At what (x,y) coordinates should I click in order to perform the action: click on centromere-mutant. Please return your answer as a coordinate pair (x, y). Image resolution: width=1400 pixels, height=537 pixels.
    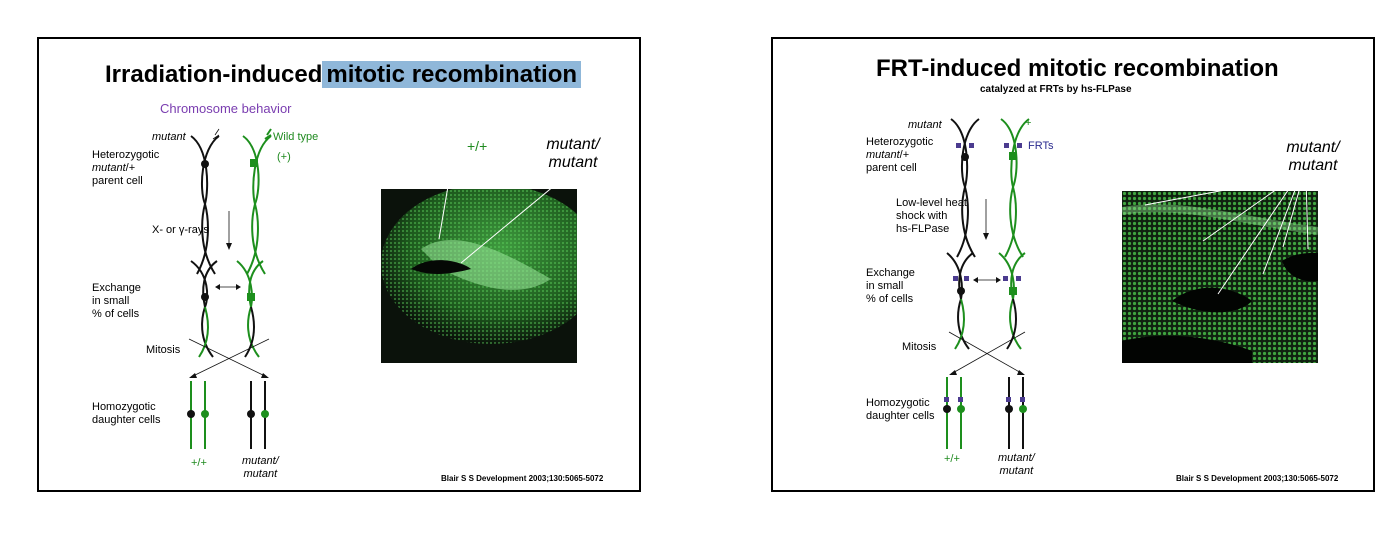
    Looking at the image, I should click on (205, 164).